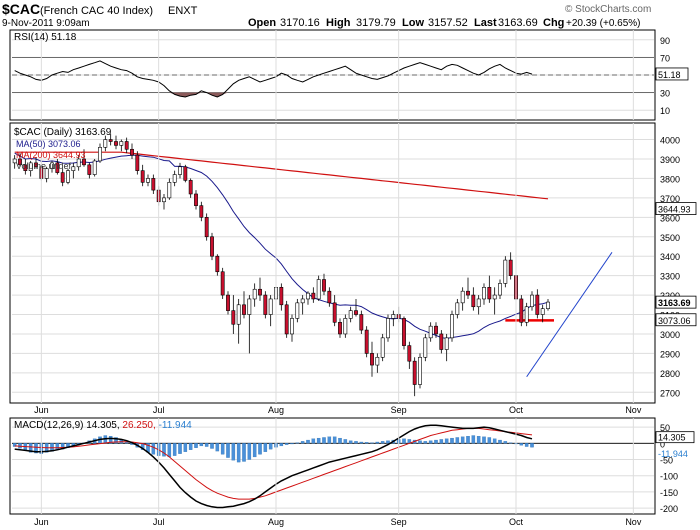 The width and height of the screenshot is (700, 530). I want to click on month-label: Oct, so click(516, 410).